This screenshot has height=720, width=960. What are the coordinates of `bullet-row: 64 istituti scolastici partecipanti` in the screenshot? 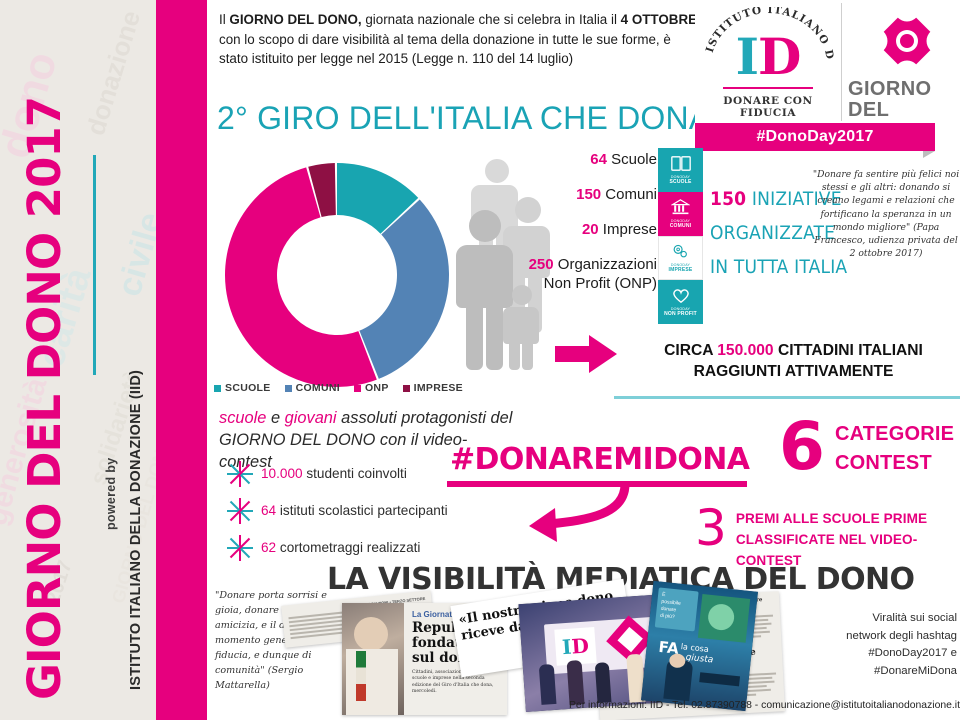 It's located at (370, 510).